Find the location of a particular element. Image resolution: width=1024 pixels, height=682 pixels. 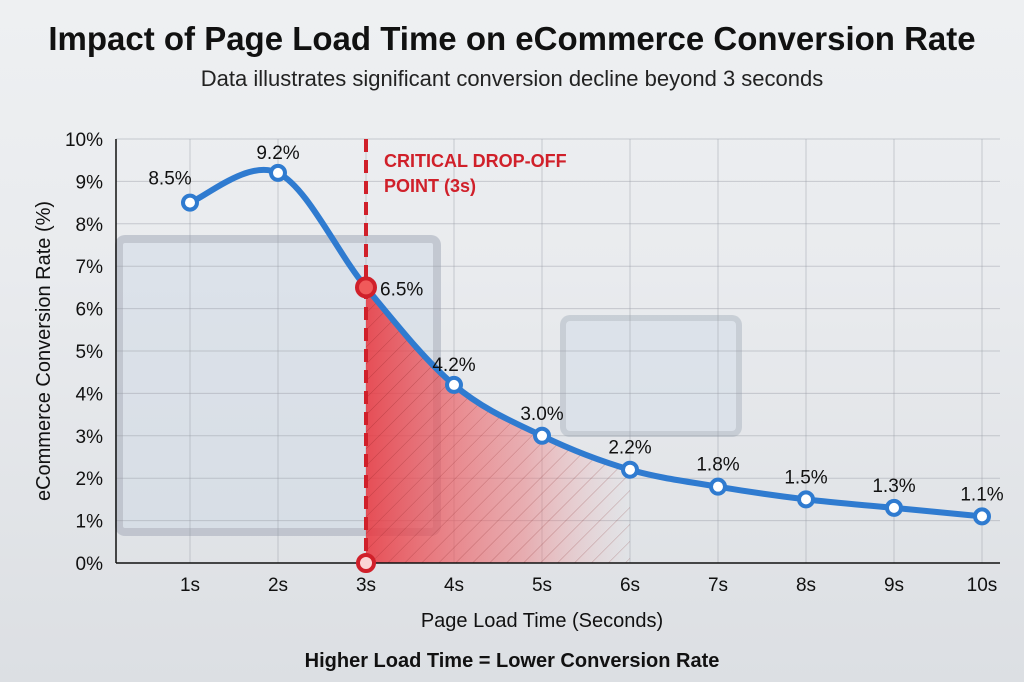

x-tick-label: 8s is located at coordinates (806, 585).